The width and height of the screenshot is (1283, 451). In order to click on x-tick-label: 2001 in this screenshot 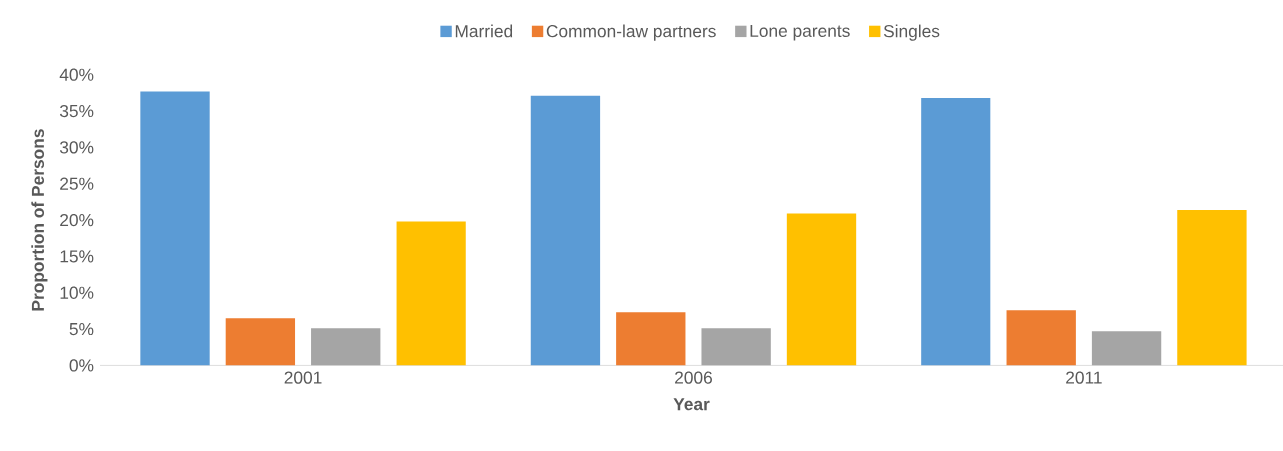, I will do `click(303, 377)`.